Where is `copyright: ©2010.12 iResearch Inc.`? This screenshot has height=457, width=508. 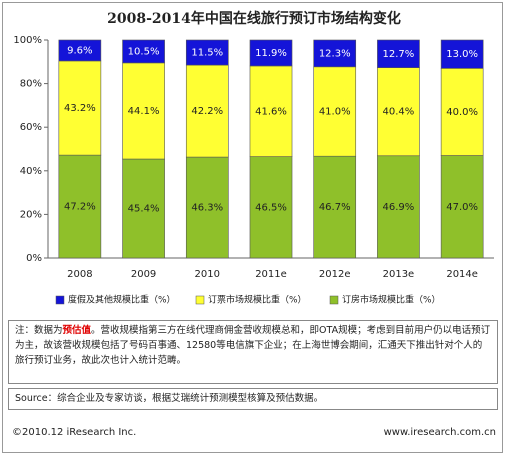 copyright: ©2010.12 iResearch Inc. is located at coordinates (74, 432).